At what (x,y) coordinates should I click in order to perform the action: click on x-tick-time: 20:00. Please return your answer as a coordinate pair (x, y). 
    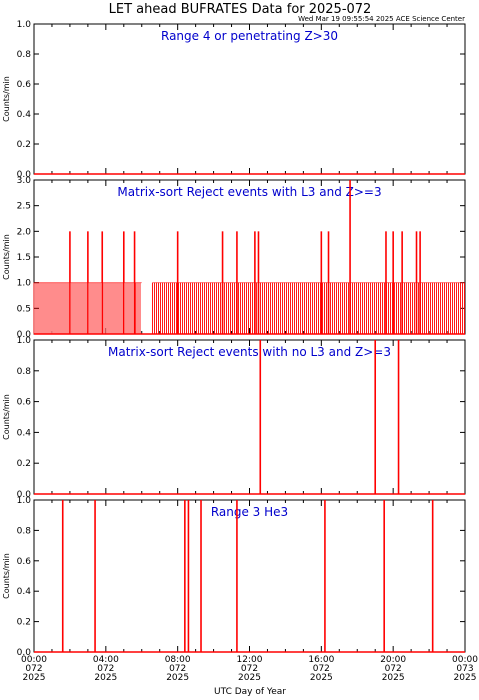
    Looking at the image, I should click on (393, 660).